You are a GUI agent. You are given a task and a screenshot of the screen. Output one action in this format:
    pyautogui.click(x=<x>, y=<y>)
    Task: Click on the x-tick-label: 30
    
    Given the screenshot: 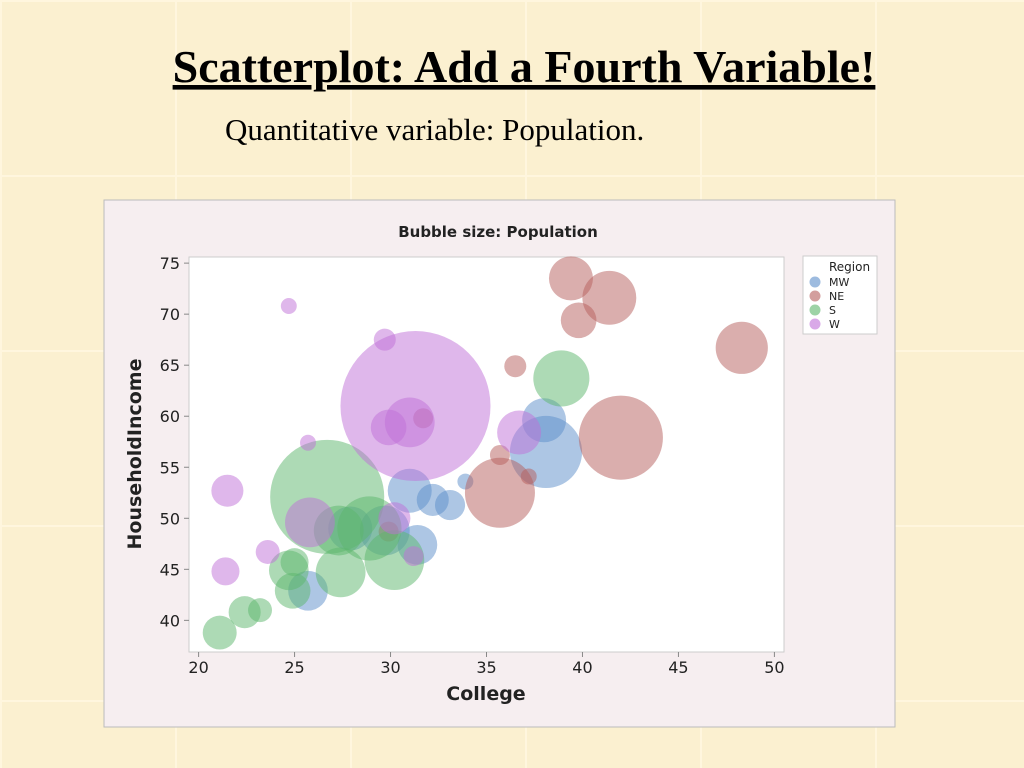 What is the action you would take?
    pyautogui.click(x=390, y=667)
    